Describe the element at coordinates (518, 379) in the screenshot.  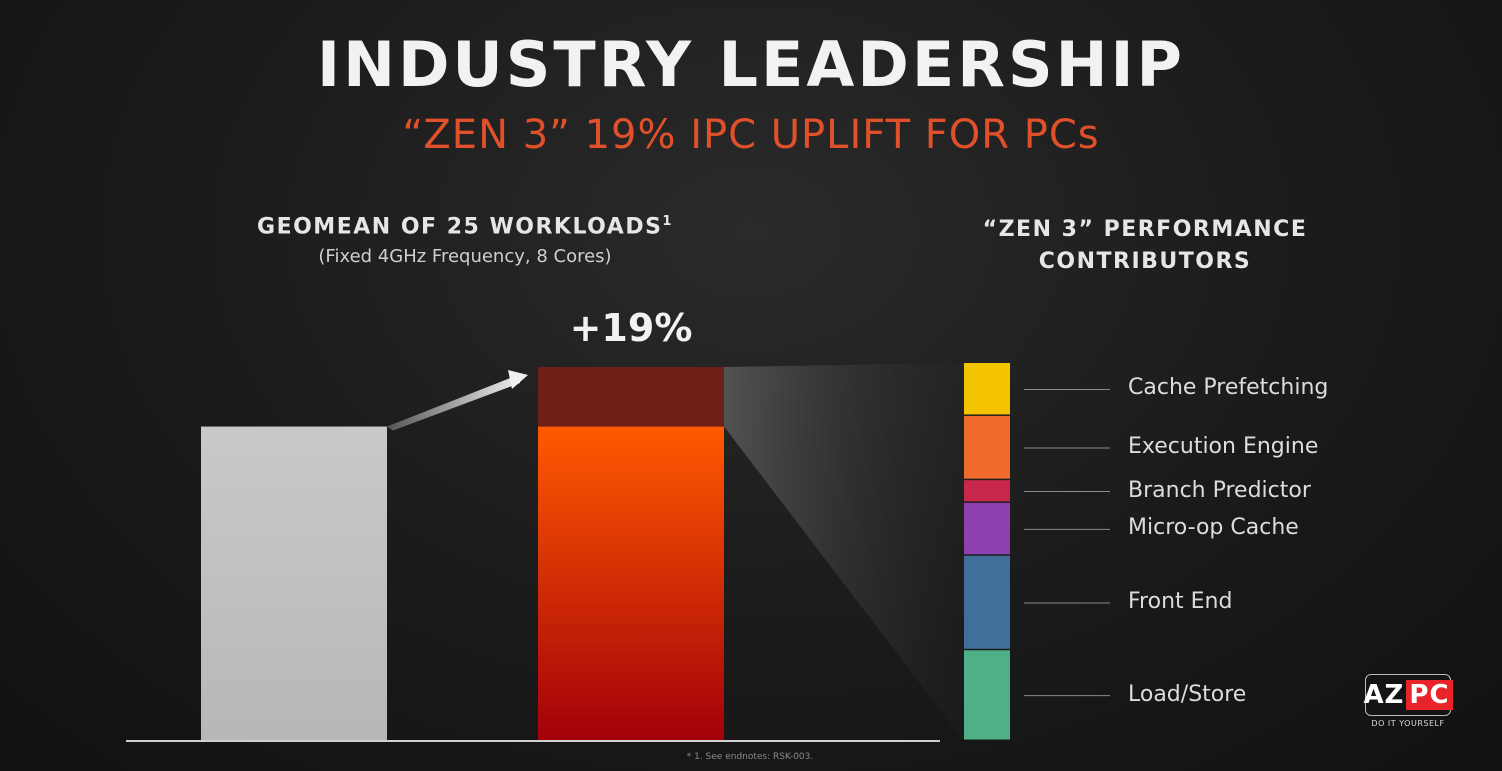
I see `uplift-arrow-head` at that location.